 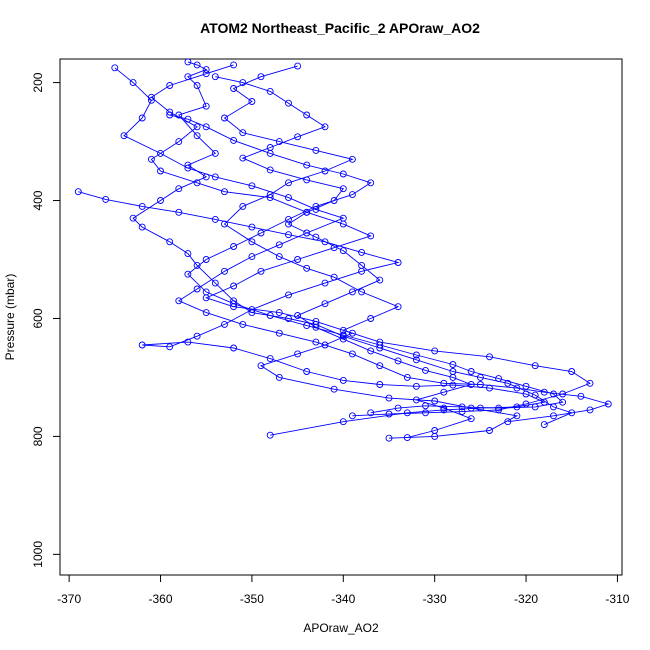 What do you see at coordinates (10, 317) in the screenshot?
I see `y-axis-label: Pressure (mbar)` at bounding box center [10, 317].